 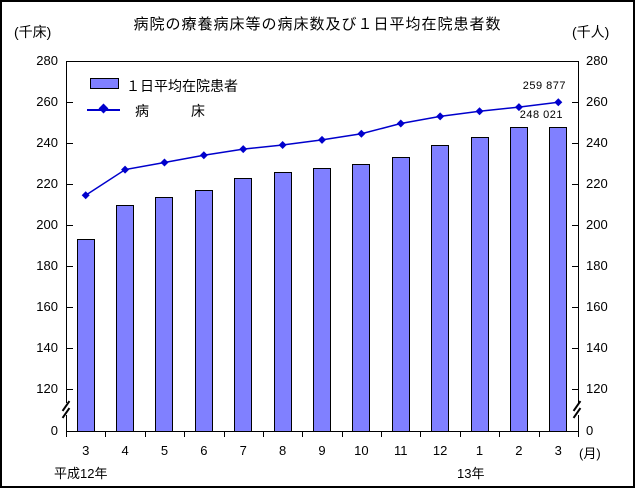 I want to click on month-unit-label: (月), so click(x=590, y=453).